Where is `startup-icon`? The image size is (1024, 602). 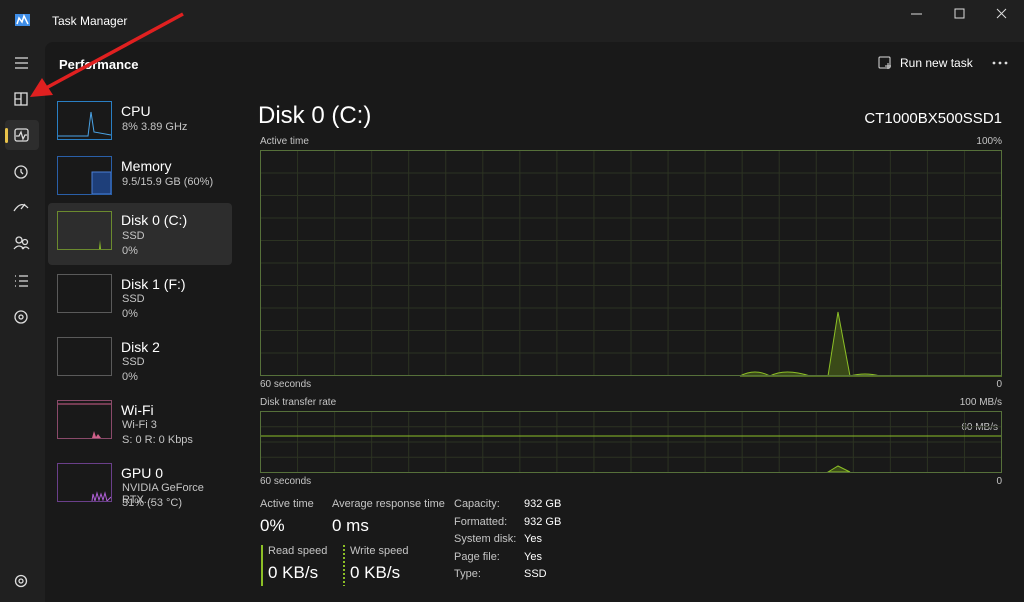
startup-icon is located at coordinates (21, 207).